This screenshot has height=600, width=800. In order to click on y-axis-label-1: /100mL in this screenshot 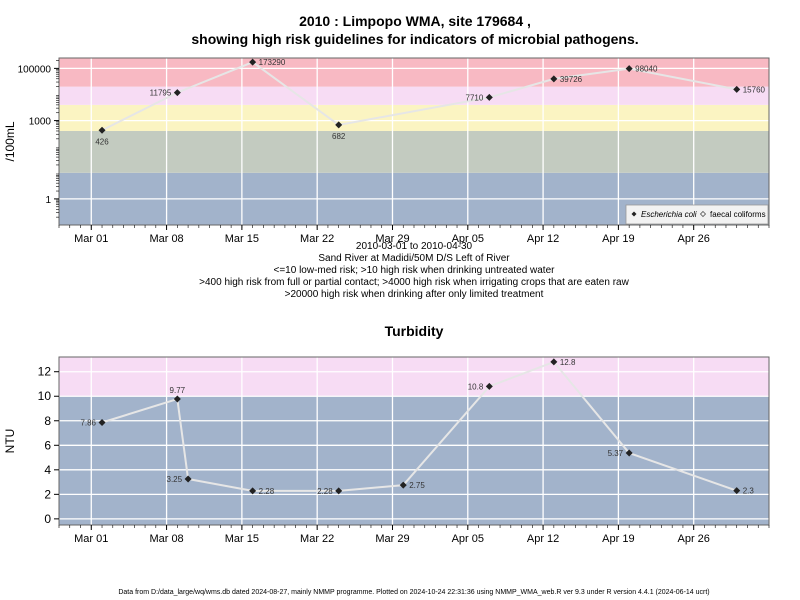, I will do `click(10, 141)`.